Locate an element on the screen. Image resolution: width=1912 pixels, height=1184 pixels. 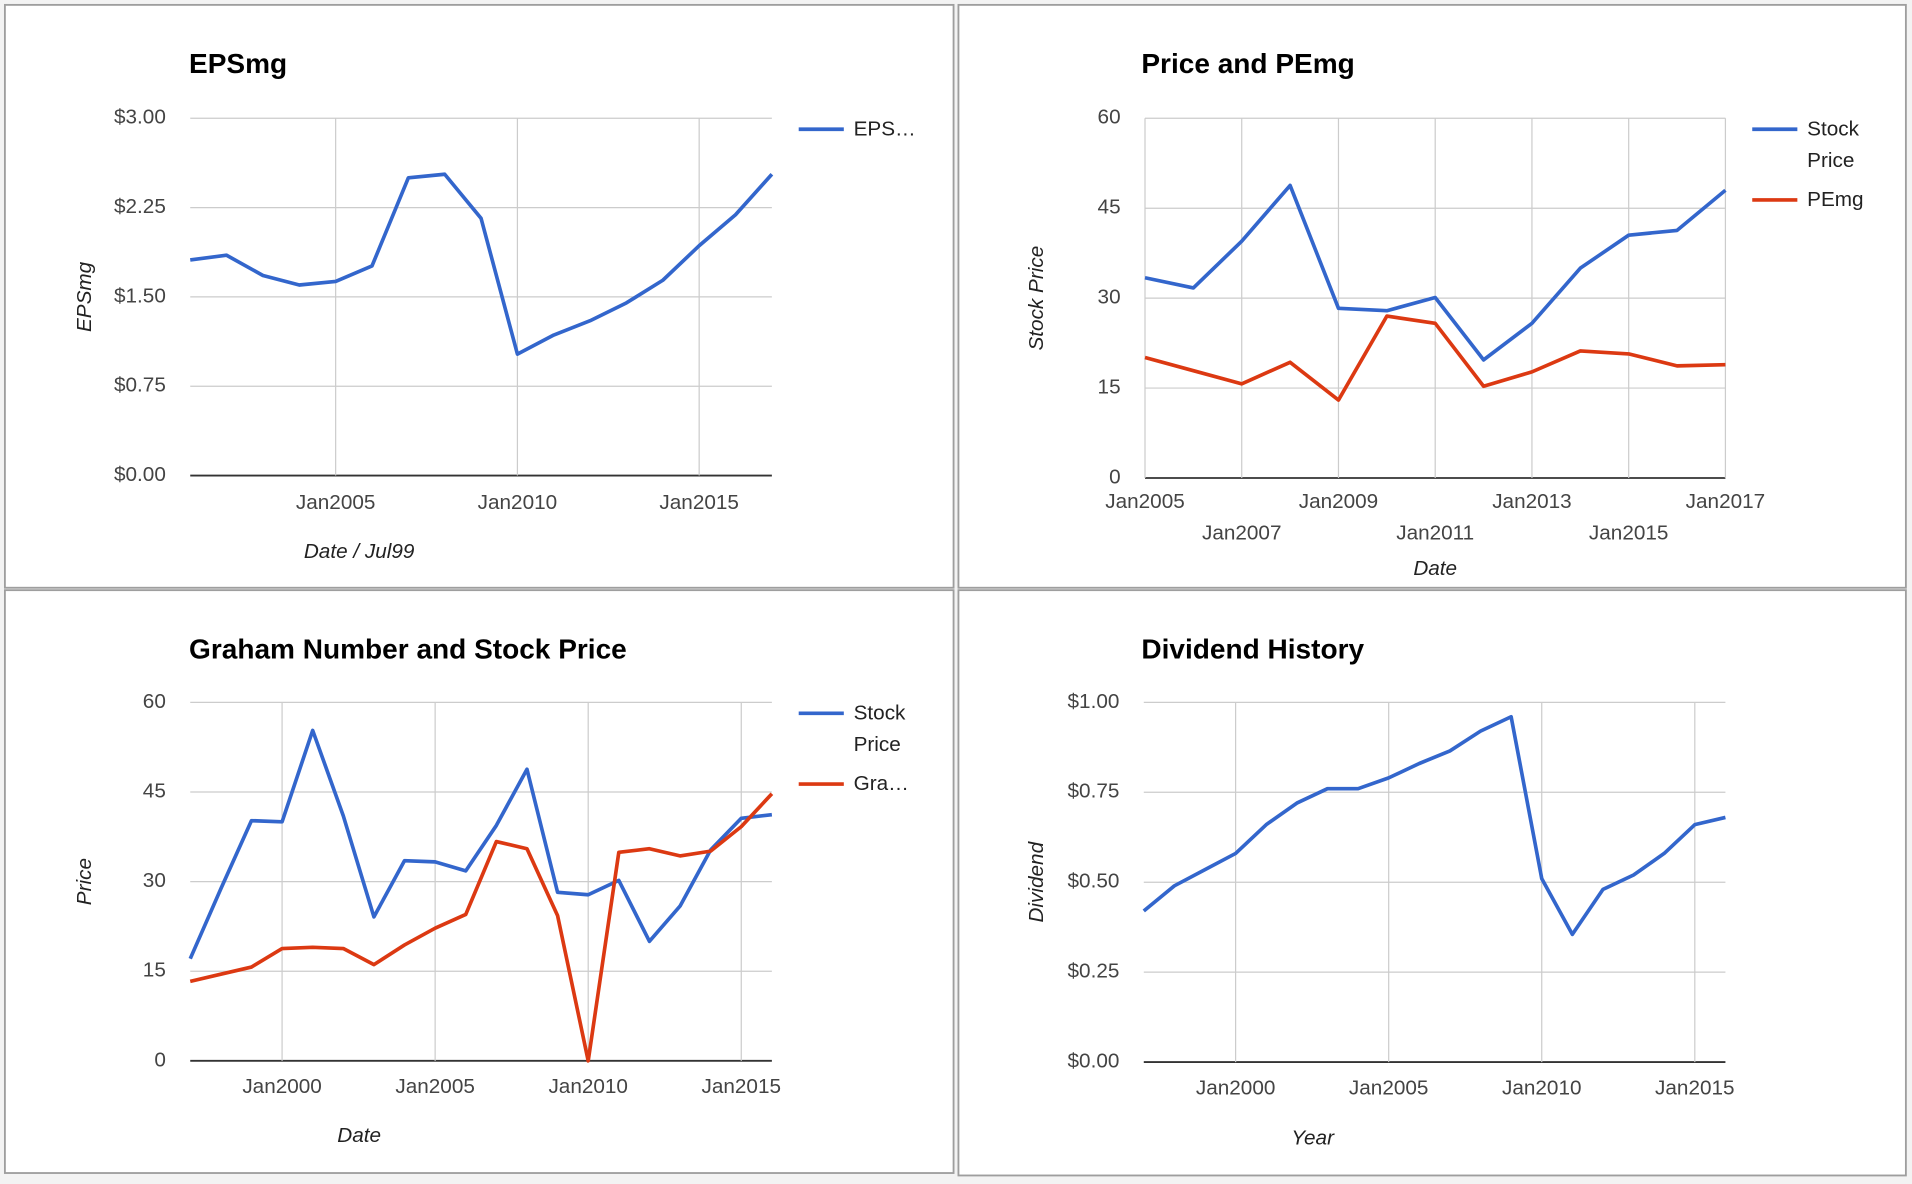
legend-label: PEmg is located at coordinates (1835, 199).